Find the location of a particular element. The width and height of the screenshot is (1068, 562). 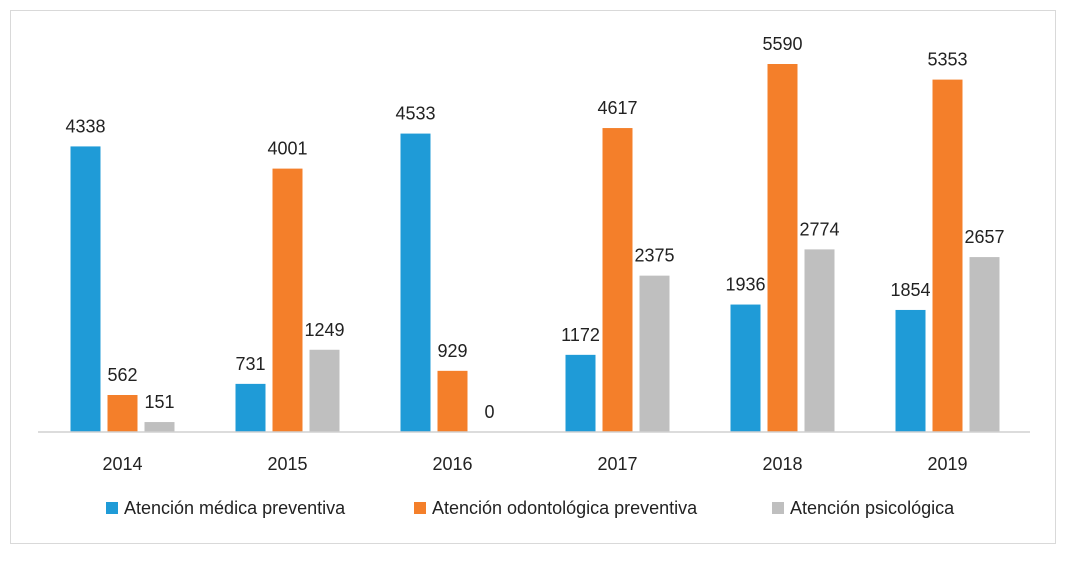

data-label-2019-series-3: 2657 is located at coordinates (984, 237).